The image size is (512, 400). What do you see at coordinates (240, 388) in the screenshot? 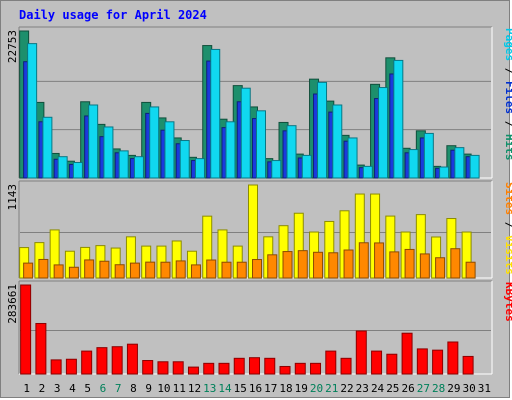
I see `x-tick-label: 15` at bounding box center [240, 388].